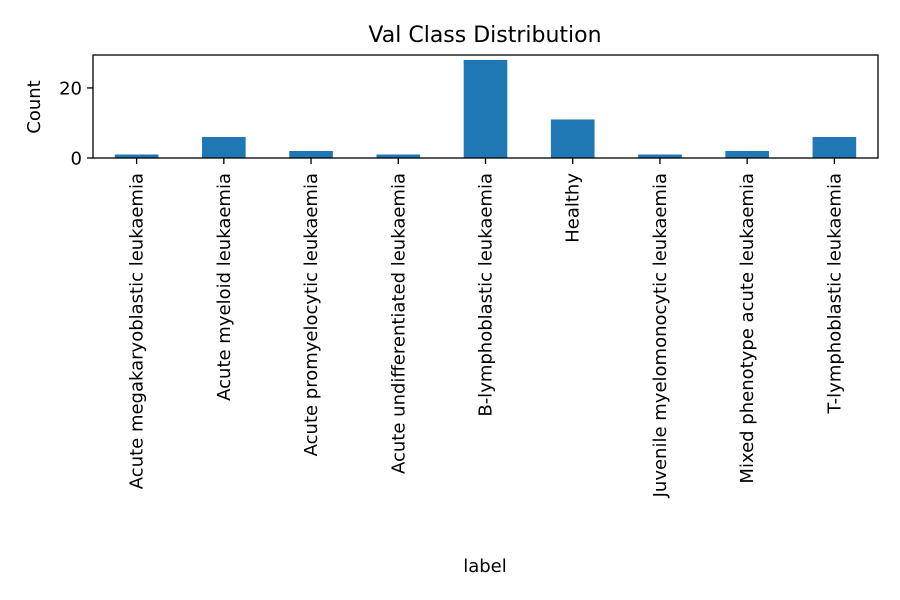 The width and height of the screenshot is (900, 600). Describe the element at coordinates (76, 124) in the screenshot. I see `y-axis: 0 20` at that location.